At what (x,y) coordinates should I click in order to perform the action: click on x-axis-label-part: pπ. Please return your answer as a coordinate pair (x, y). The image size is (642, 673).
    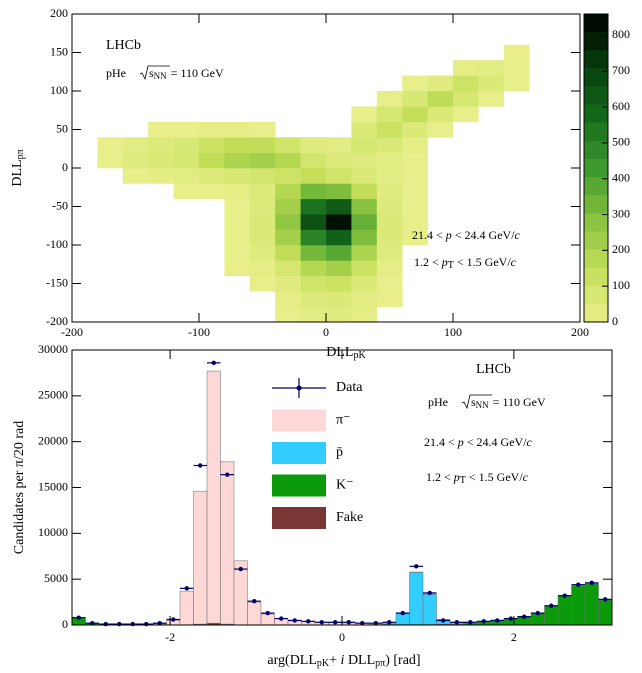
    Looking at the image, I should click on (380, 663).